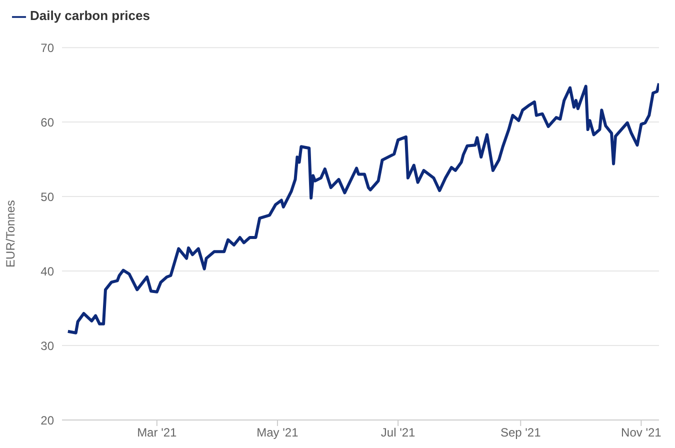 The height and width of the screenshot is (448, 675). What do you see at coordinates (521, 433) in the screenshot?
I see `x-tick-label: Sep '21` at bounding box center [521, 433].